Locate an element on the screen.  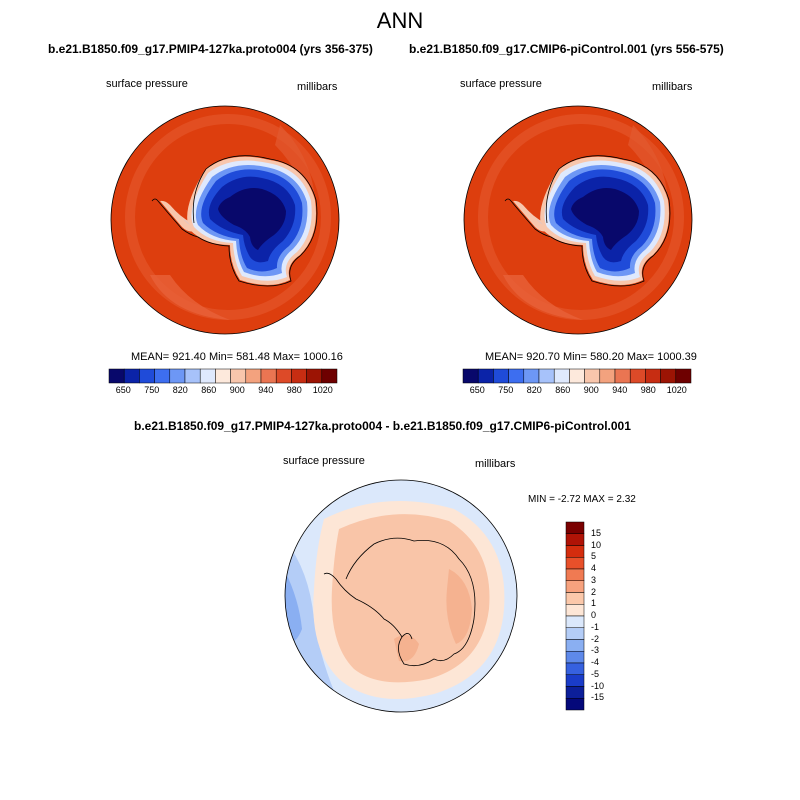
colorbar-tick-label: -10 is located at coordinates (598, 685).